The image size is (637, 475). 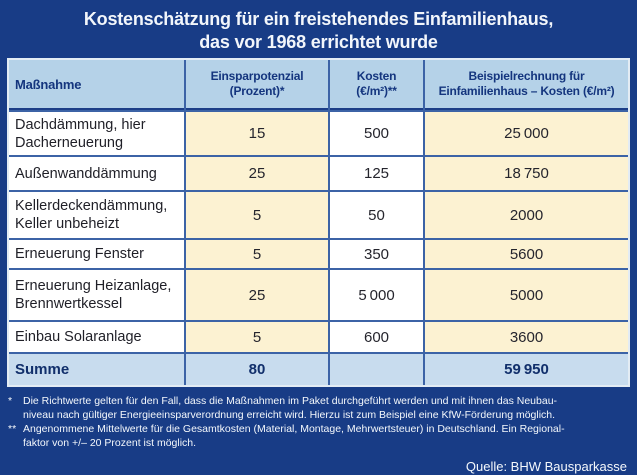 What do you see at coordinates (10, 401) in the screenshot?
I see `footnote-1-marker: *` at bounding box center [10, 401].